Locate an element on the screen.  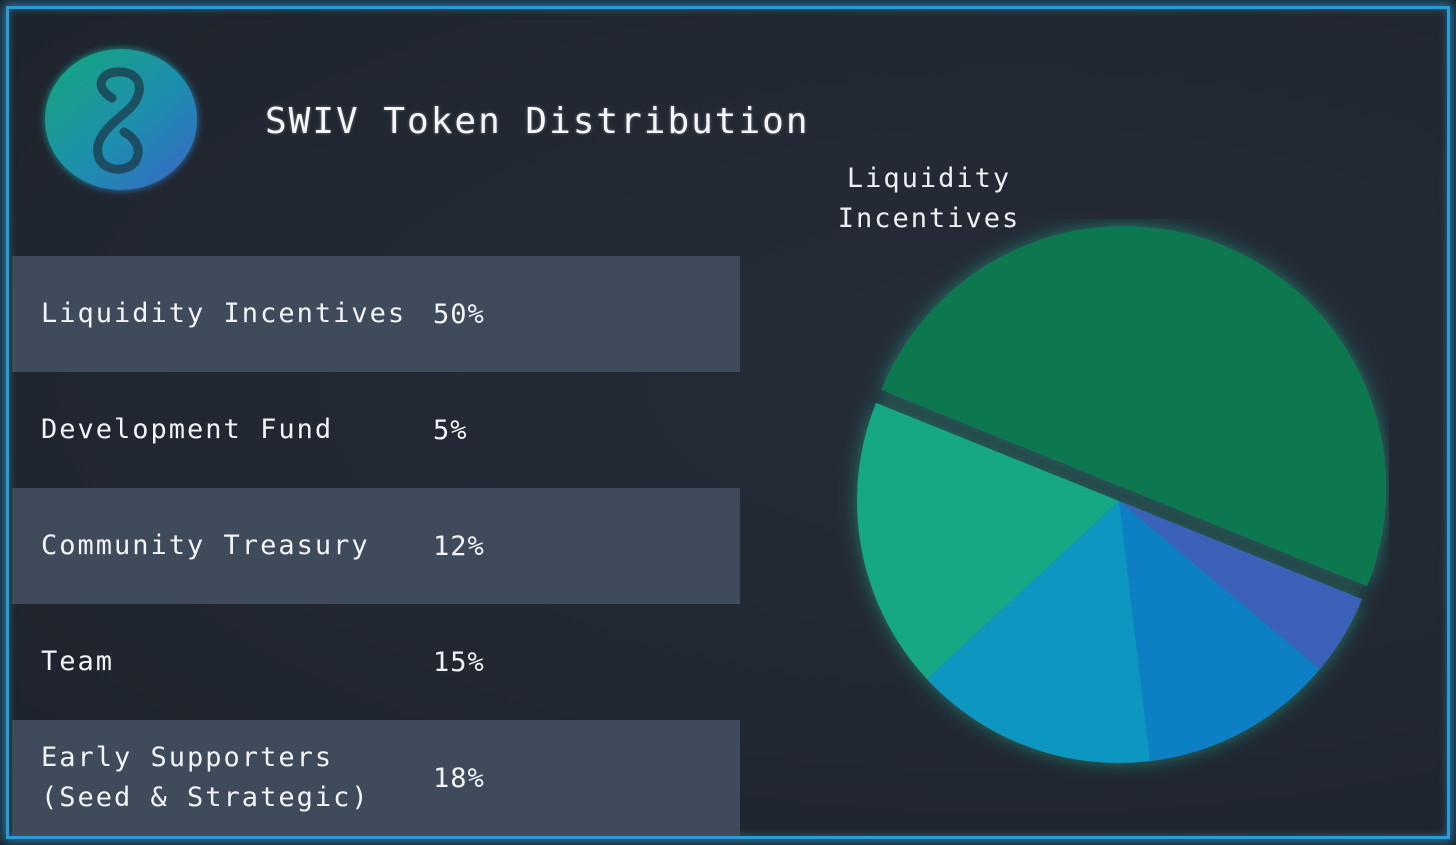
row-value: 15% is located at coordinates (459, 662).